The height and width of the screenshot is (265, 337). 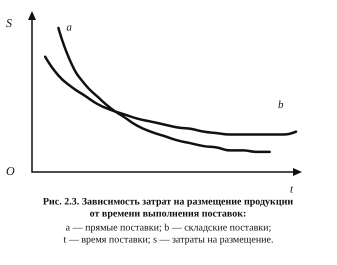 What do you see at coordinates (69, 27) in the screenshot?
I see `series-label: a` at bounding box center [69, 27].